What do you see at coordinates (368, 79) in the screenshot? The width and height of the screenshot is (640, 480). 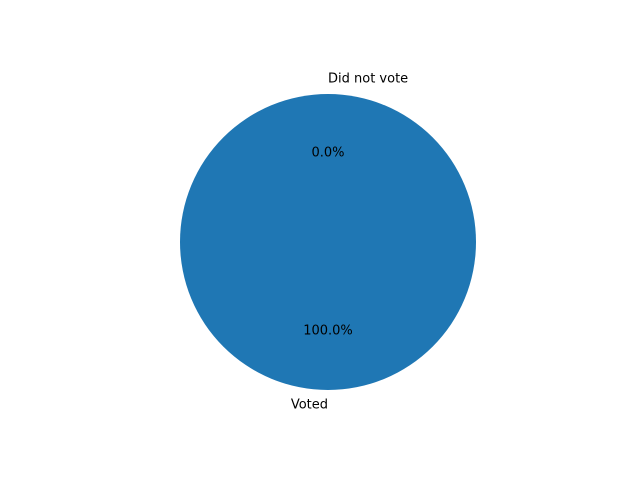 I see `pie-label-did-not-vote: Did not vote` at bounding box center [368, 79].